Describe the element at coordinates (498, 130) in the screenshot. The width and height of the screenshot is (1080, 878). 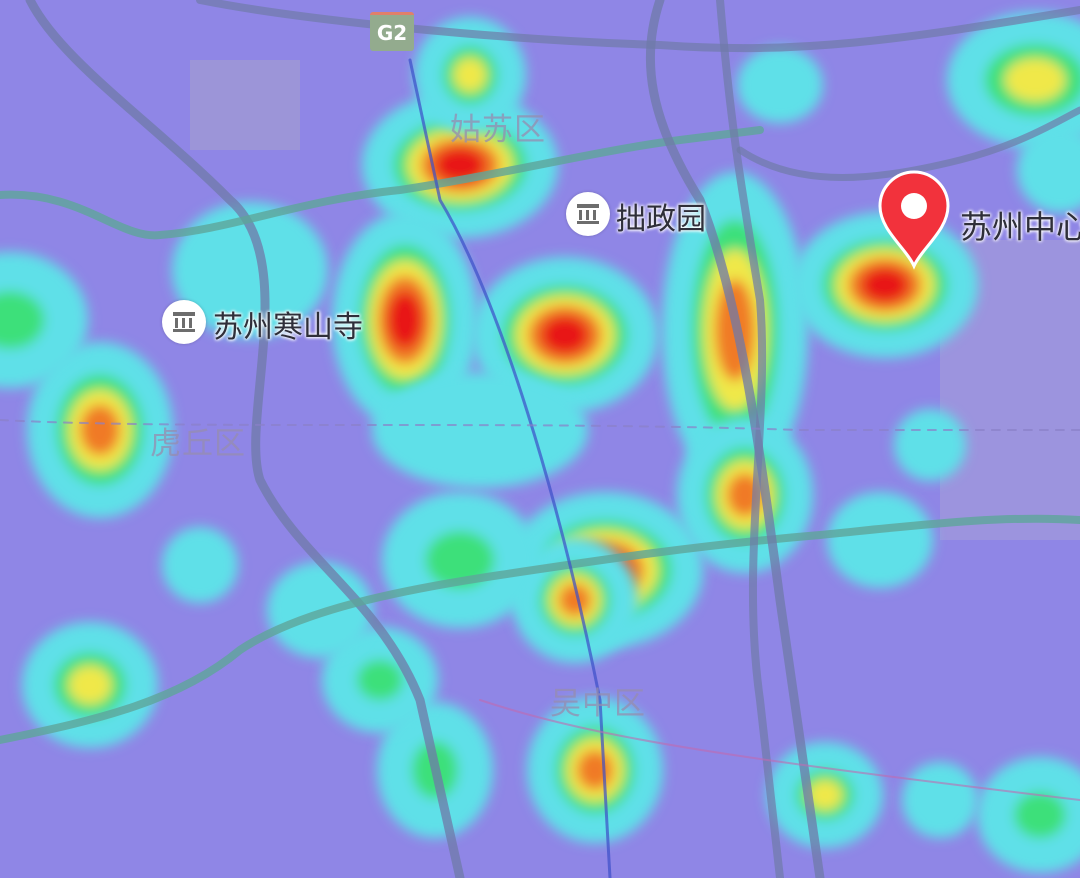
I see `district-label-gusu: 姑苏区` at that location.